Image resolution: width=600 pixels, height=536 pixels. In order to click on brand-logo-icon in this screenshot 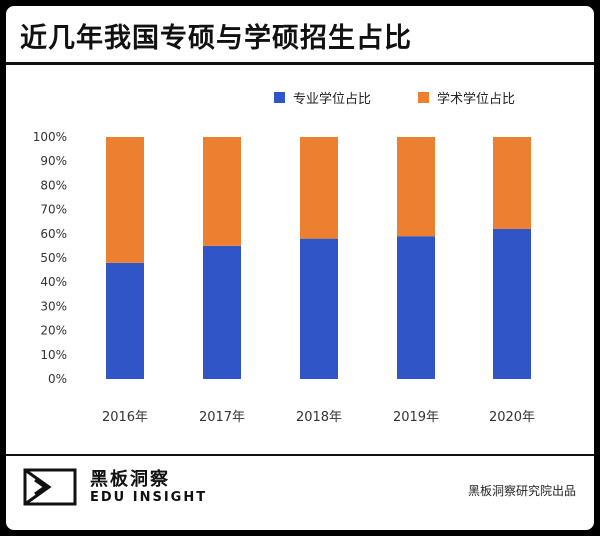, I will do `click(50, 487)`.